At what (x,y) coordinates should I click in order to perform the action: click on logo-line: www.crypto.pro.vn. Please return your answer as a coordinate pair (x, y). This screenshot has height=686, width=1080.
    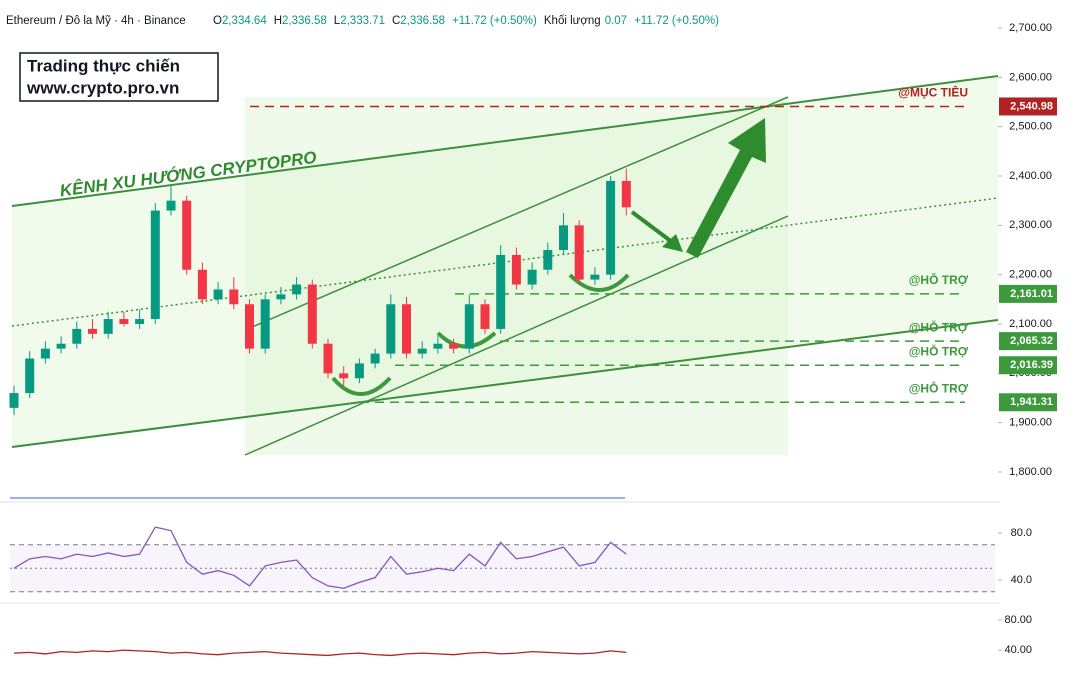
    Looking at the image, I should click on (102, 87).